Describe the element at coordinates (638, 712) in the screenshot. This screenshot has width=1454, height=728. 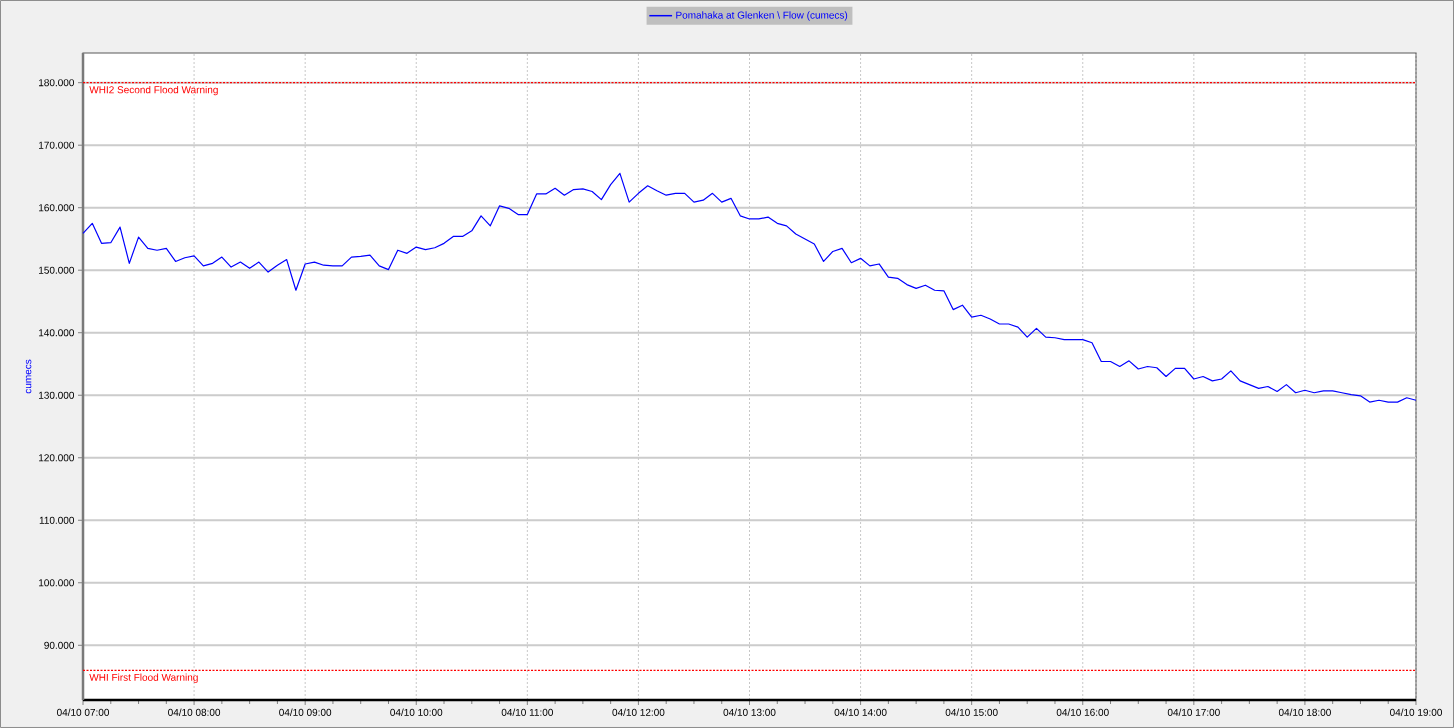
I see `x-tick-label: 04/10 12:00` at that location.